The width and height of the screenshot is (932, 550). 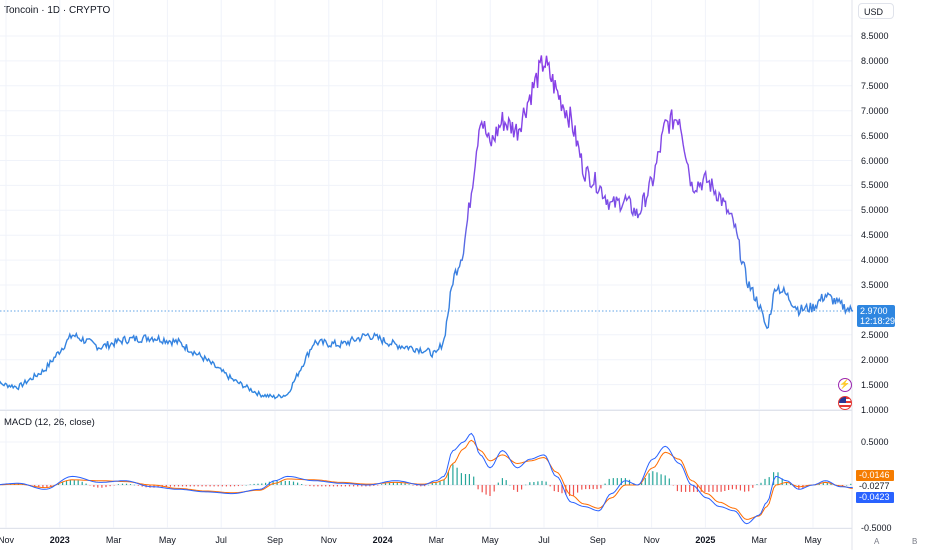 What do you see at coordinates (875, 60) in the screenshot?
I see `price-tick-label: 8.0000` at bounding box center [875, 60].